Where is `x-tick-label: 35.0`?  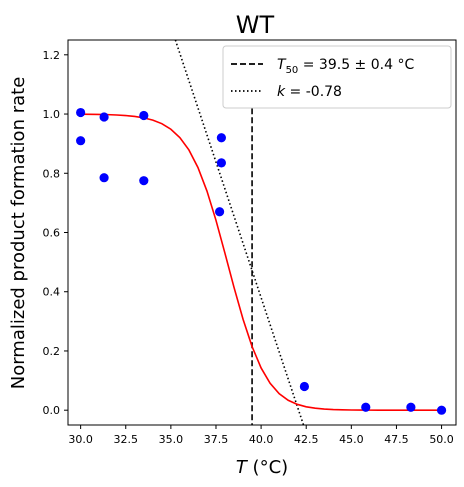
x-tick-label: 35.0 is located at coordinates (171, 439).